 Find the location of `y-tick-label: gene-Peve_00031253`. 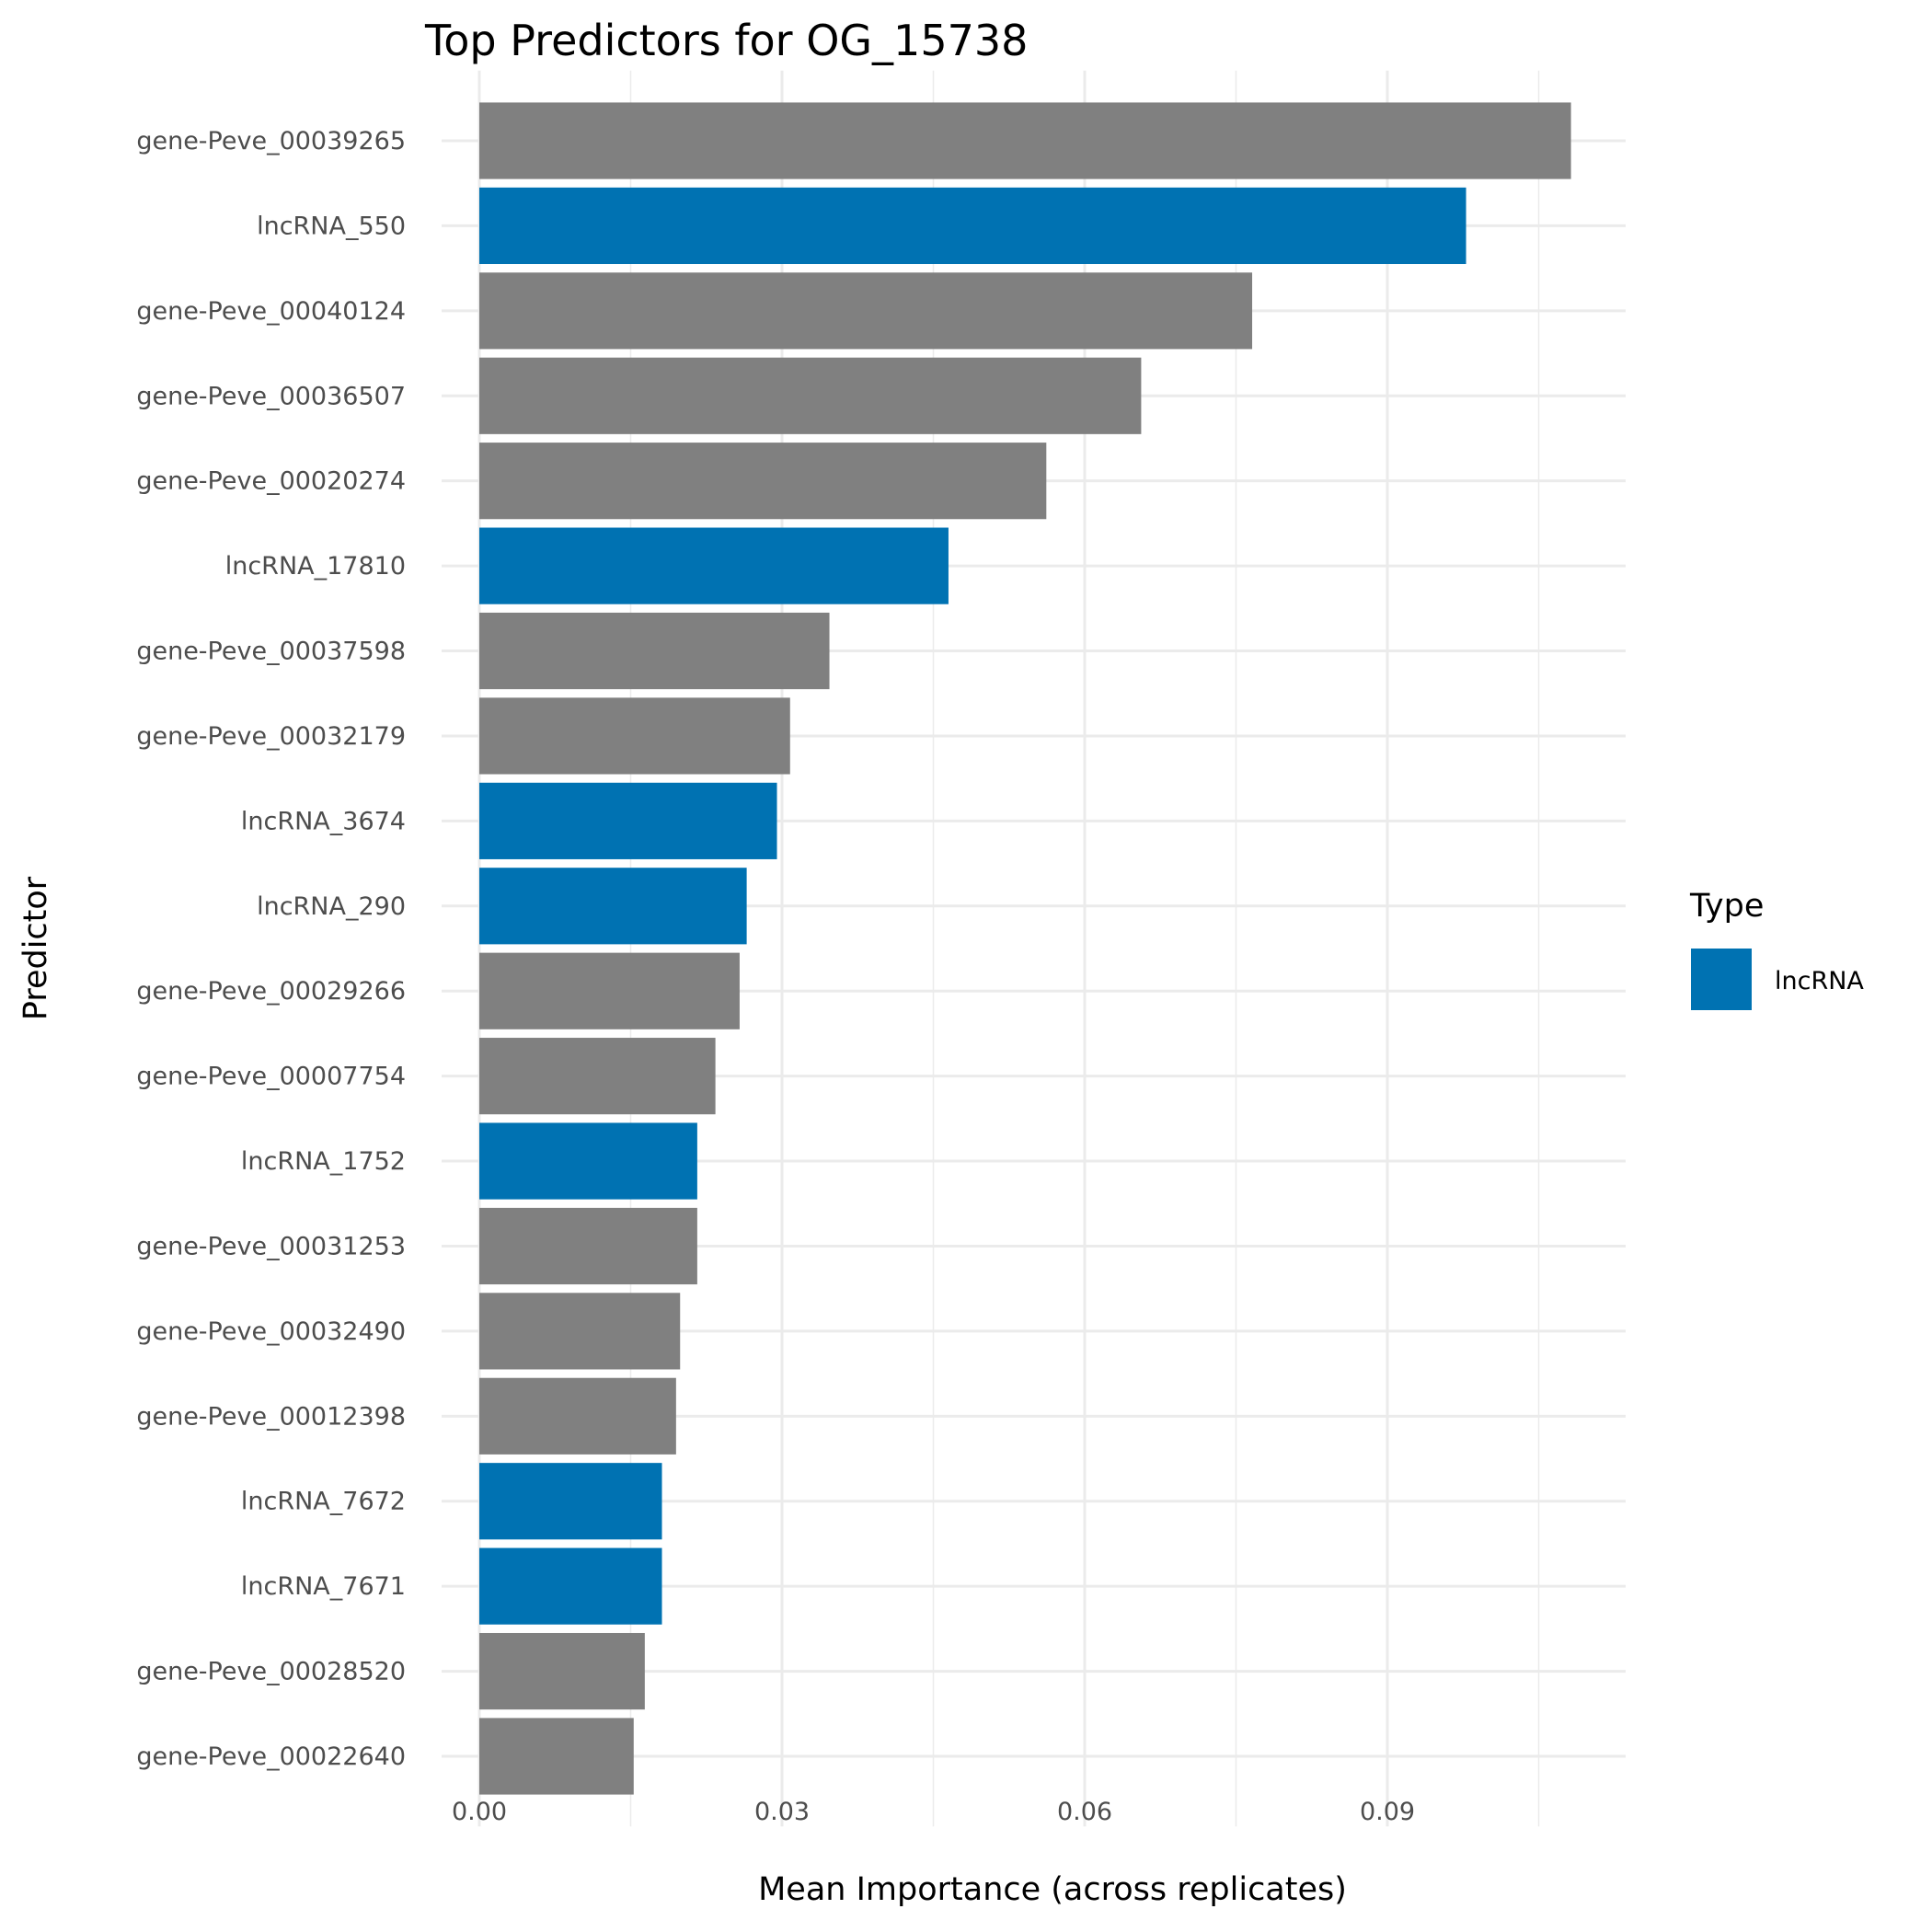

y-tick-label: gene-Peve_00031253 is located at coordinates (271, 1246).